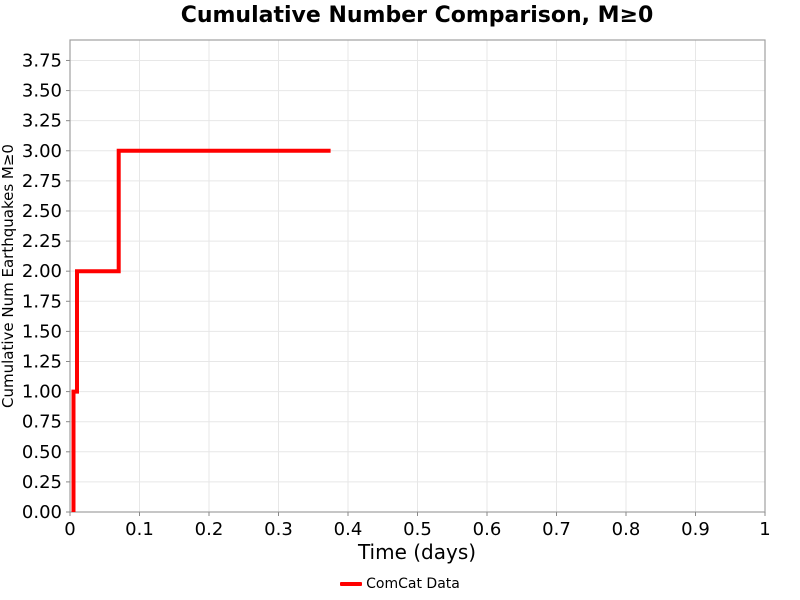  I want to click on y-tick-label: 1.00, so click(42, 392).